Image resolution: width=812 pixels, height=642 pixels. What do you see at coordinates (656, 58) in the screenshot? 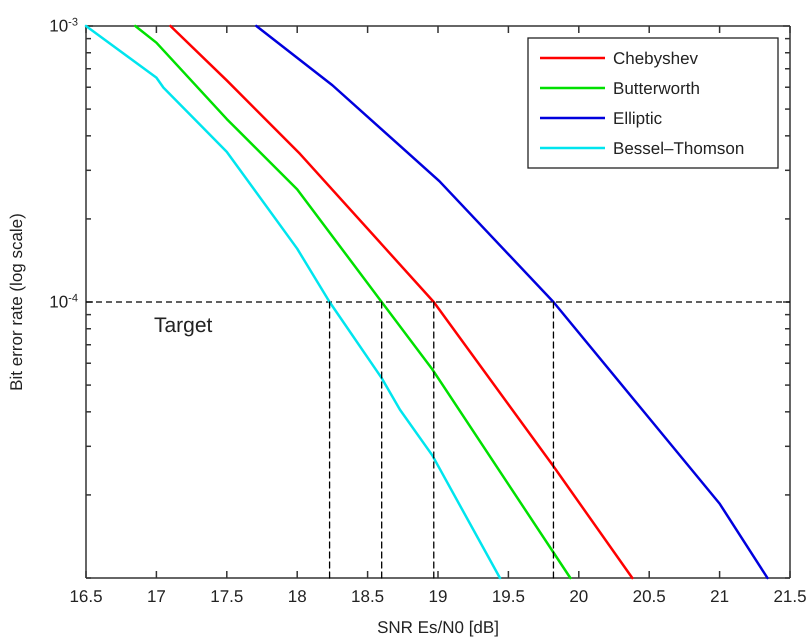
I see `legend-label: Chebyshev` at bounding box center [656, 58].